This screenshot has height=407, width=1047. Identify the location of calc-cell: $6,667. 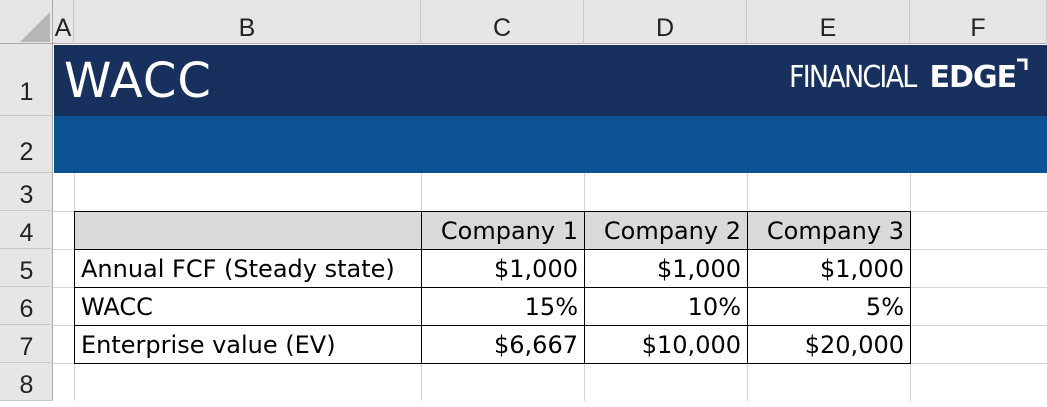
(503, 344).